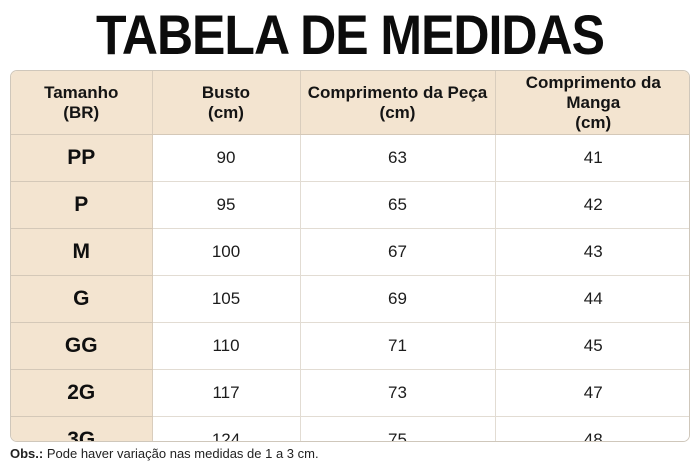 The width and height of the screenshot is (700, 467). What do you see at coordinates (398, 428) in the screenshot?
I see `comprimento-cell: 75` at bounding box center [398, 428].